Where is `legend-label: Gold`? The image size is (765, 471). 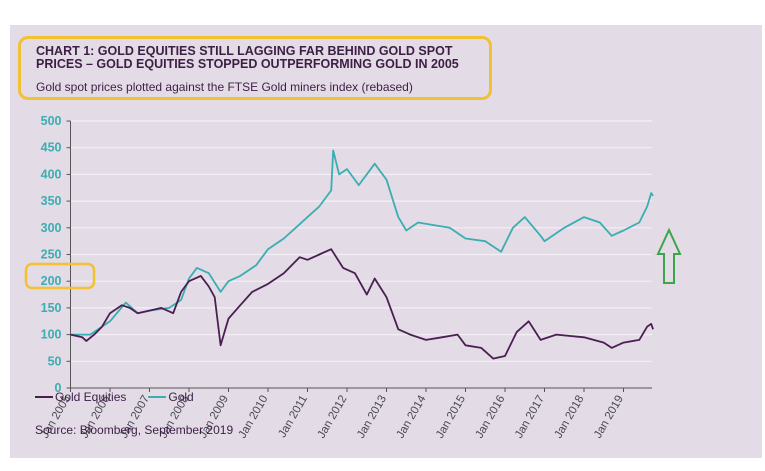 legend-label: Gold is located at coordinates (181, 397).